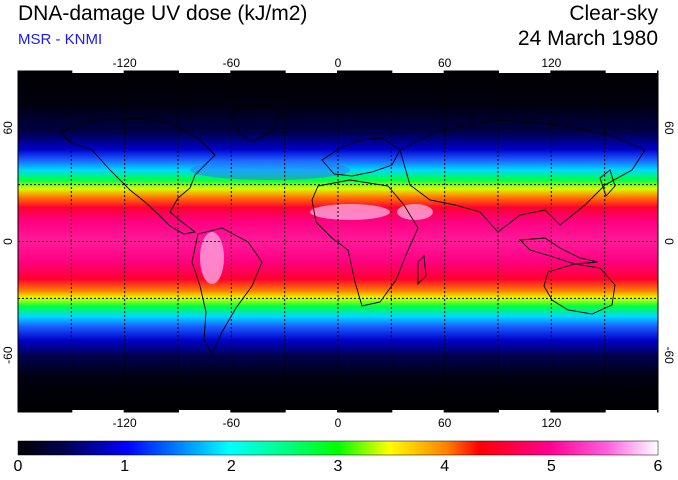 This screenshot has width=678, height=480. Describe the element at coordinates (18, 466) in the screenshot. I see `colorbar-tick-label: 0` at that location.